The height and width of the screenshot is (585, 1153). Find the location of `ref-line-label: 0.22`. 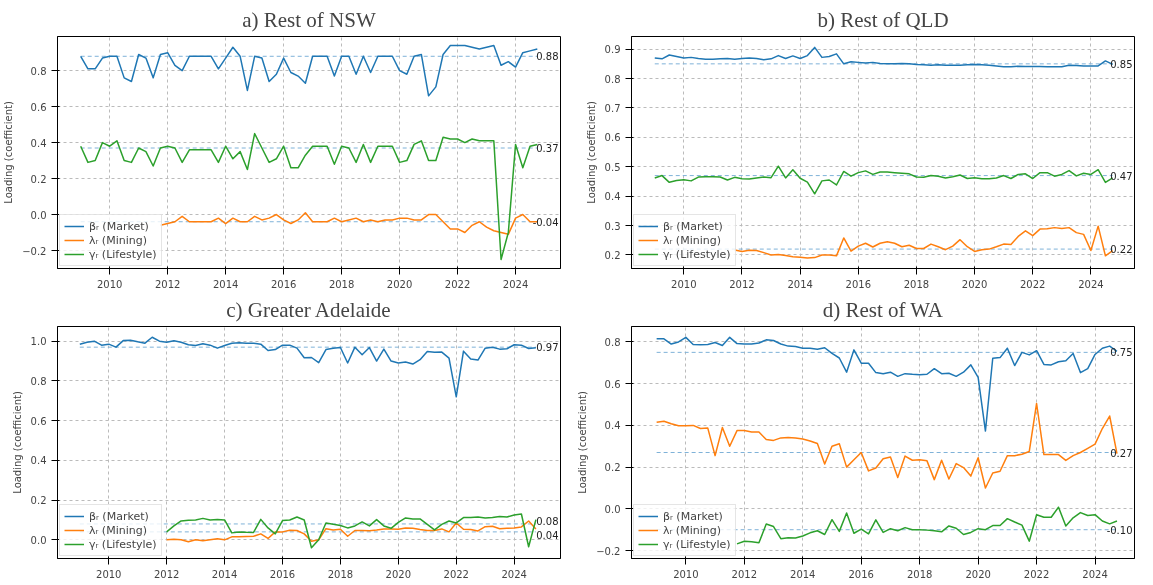

ref-line-label: 0.22 is located at coordinates (1121, 250).